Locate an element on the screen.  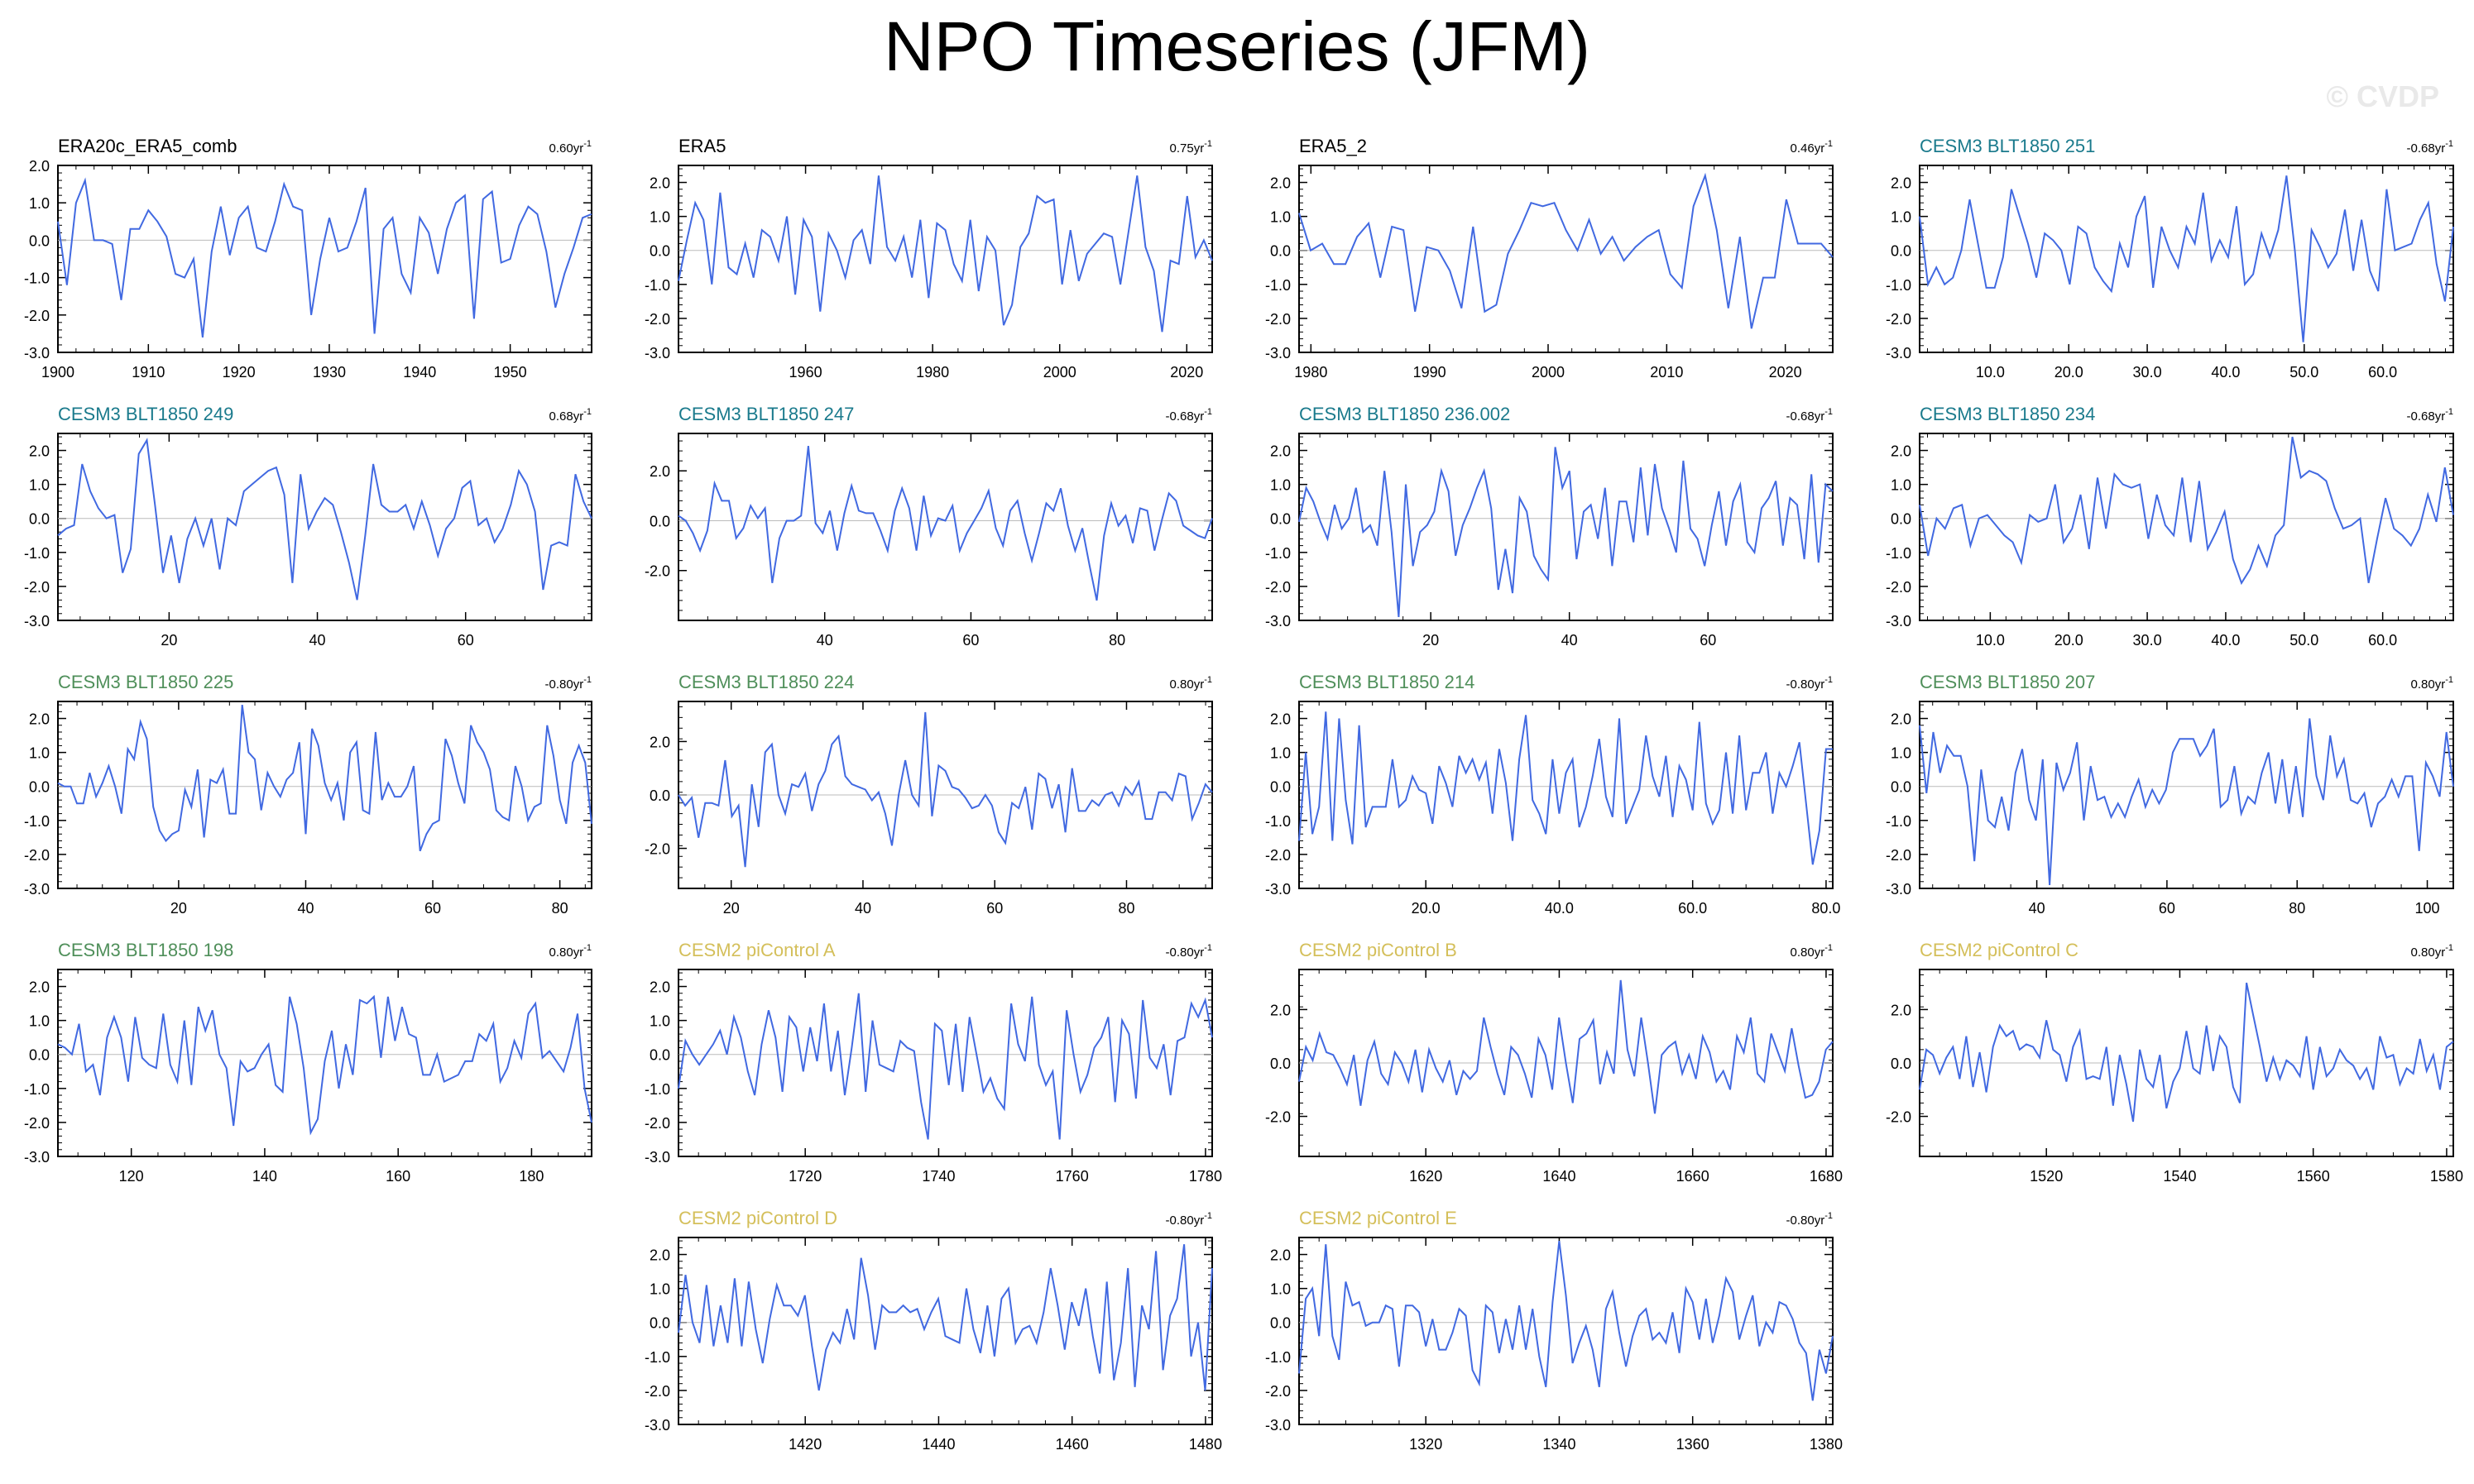
x-tick-label: 100 is located at coordinates (2428, 909).